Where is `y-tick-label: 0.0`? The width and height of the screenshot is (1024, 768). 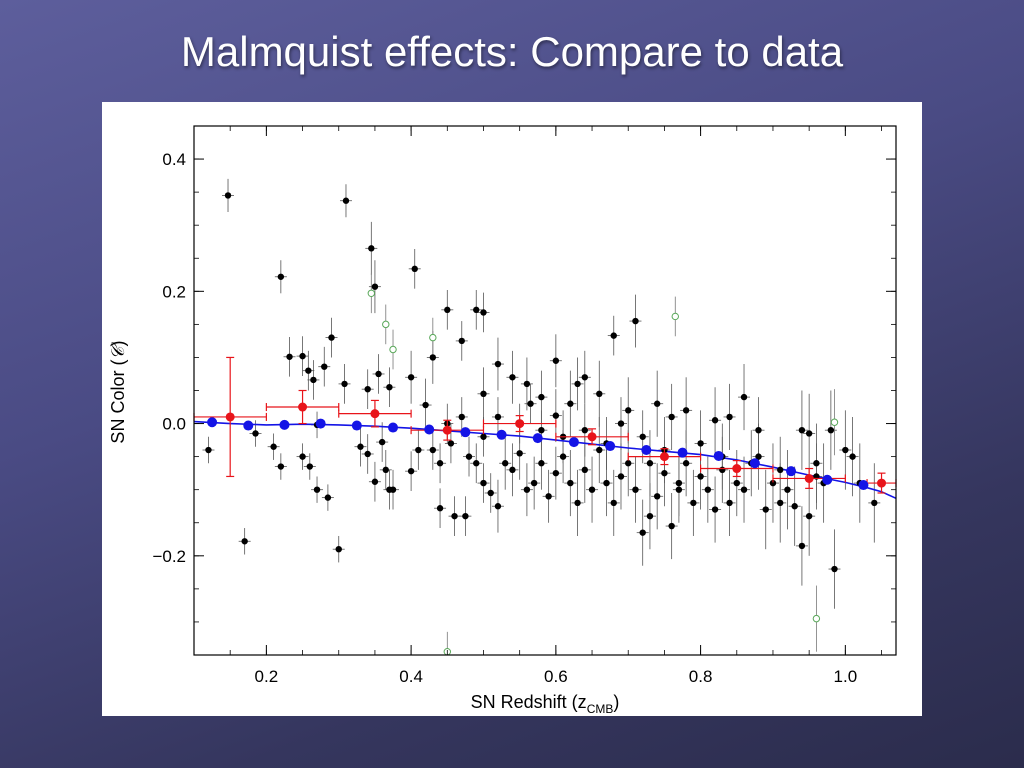 y-tick-label: 0.0 is located at coordinates (174, 424).